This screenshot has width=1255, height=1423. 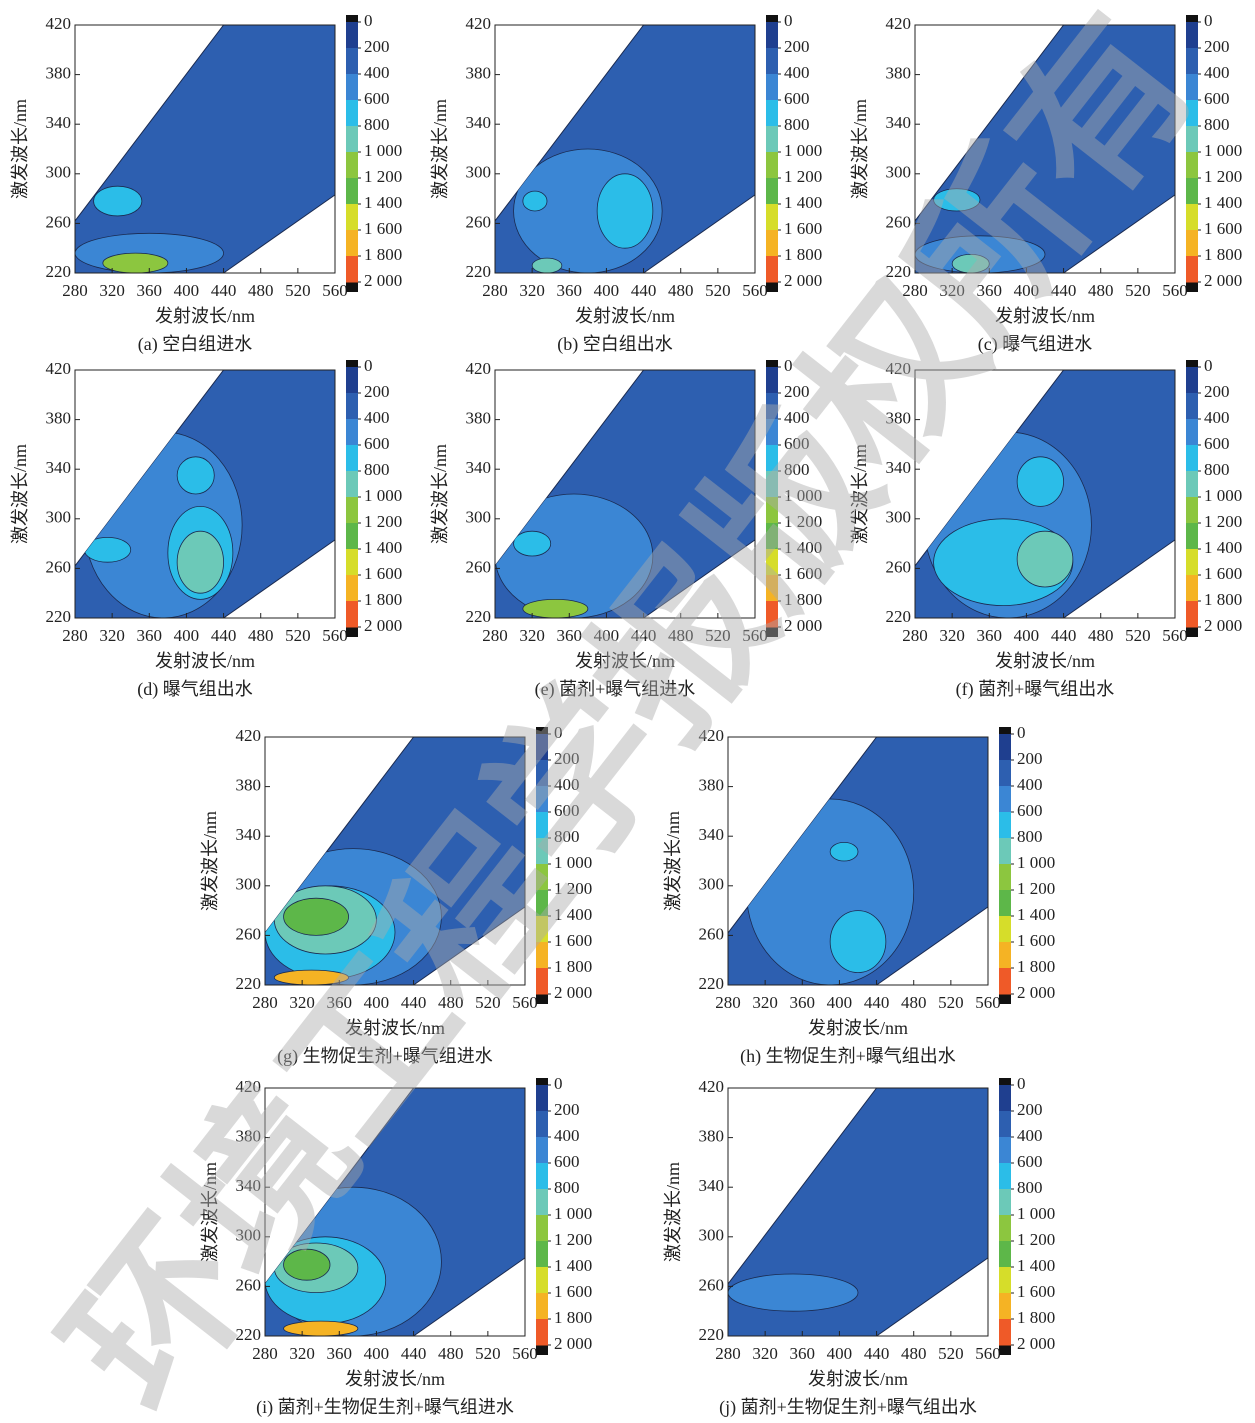 I want to click on panel-caption: (c) 曝气组进水, so click(x=1035, y=344).